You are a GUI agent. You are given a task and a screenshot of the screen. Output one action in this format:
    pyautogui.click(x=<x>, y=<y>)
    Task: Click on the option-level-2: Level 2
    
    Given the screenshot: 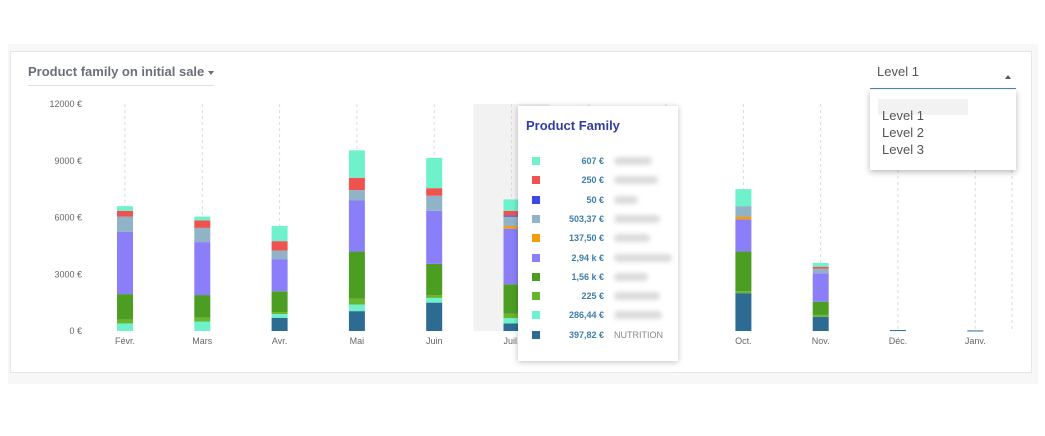 What is the action you would take?
    pyautogui.click(x=903, y=132)
    